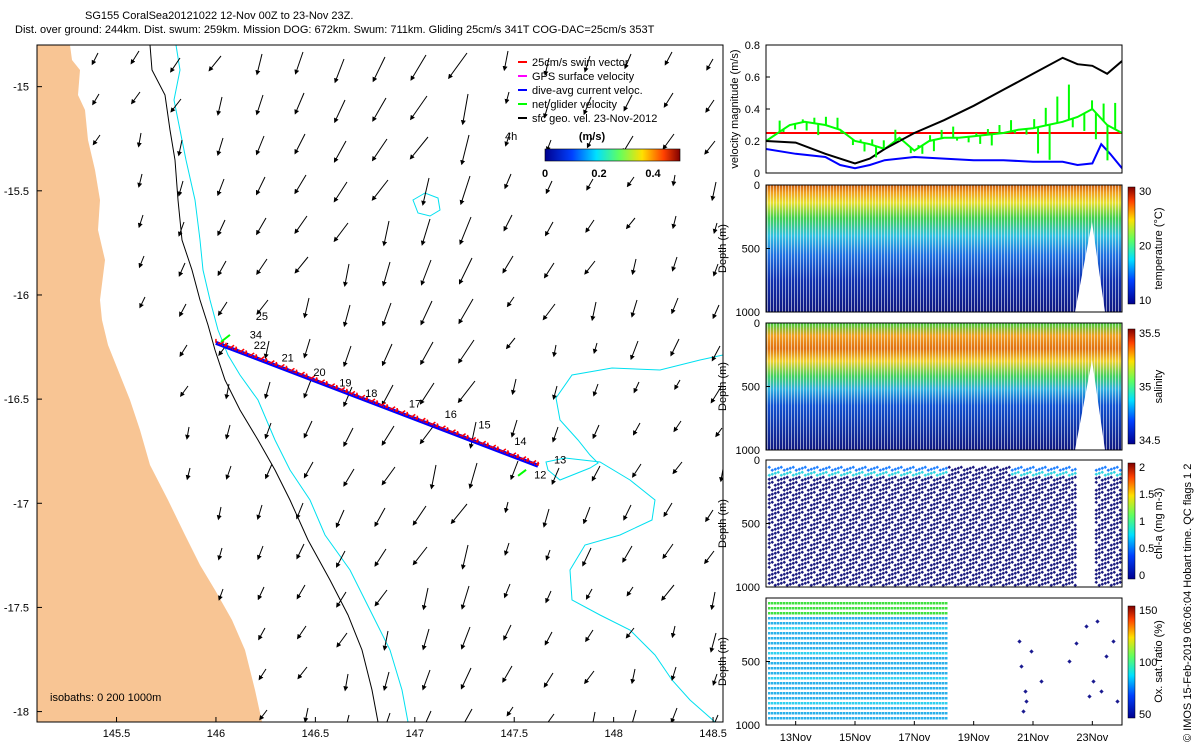 The height and width of the screenshot is (750, 1200). Describe the element at coordinates (574, 105) in the screenshot. I see `legend-entry-label: net glider velocity` at that location.